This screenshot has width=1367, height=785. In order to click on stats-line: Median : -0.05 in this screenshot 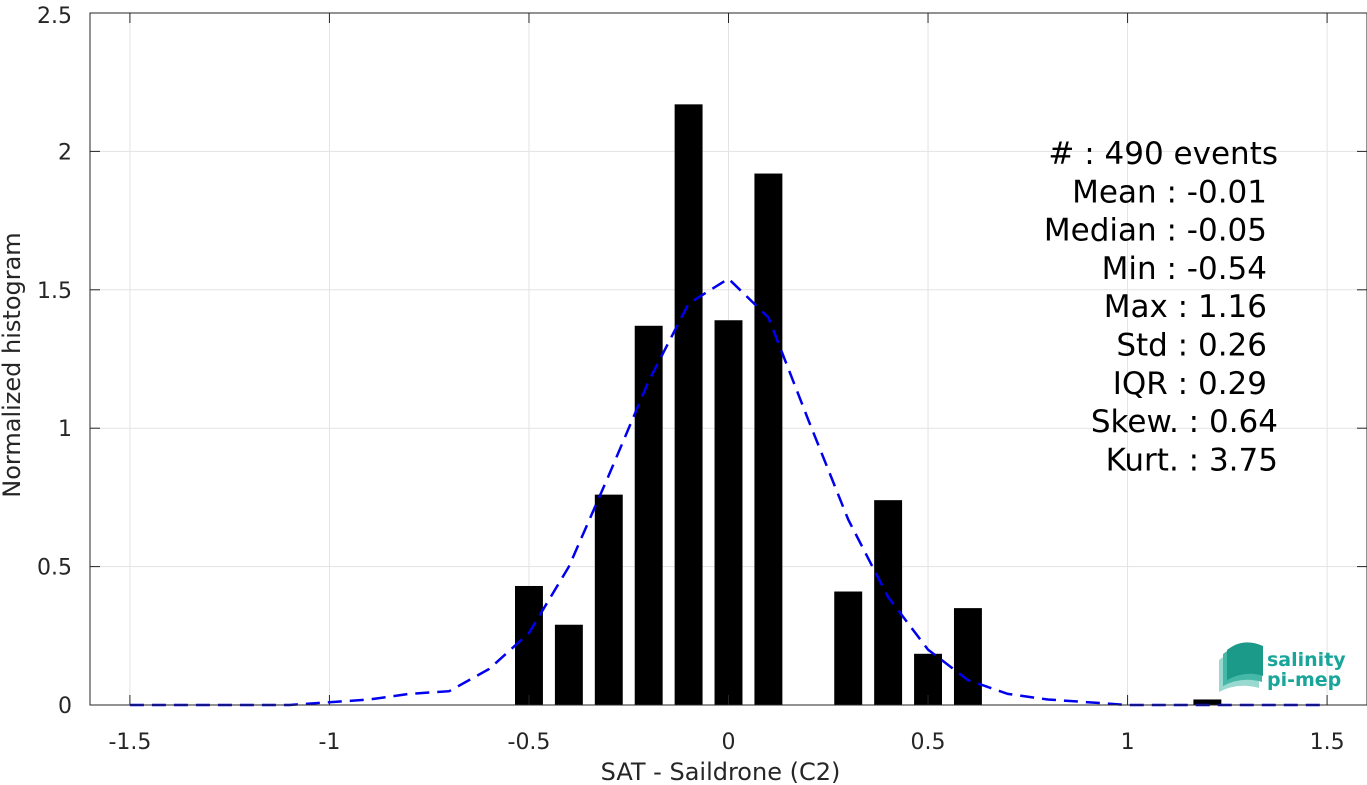, I will do `click(1155, 231)`.